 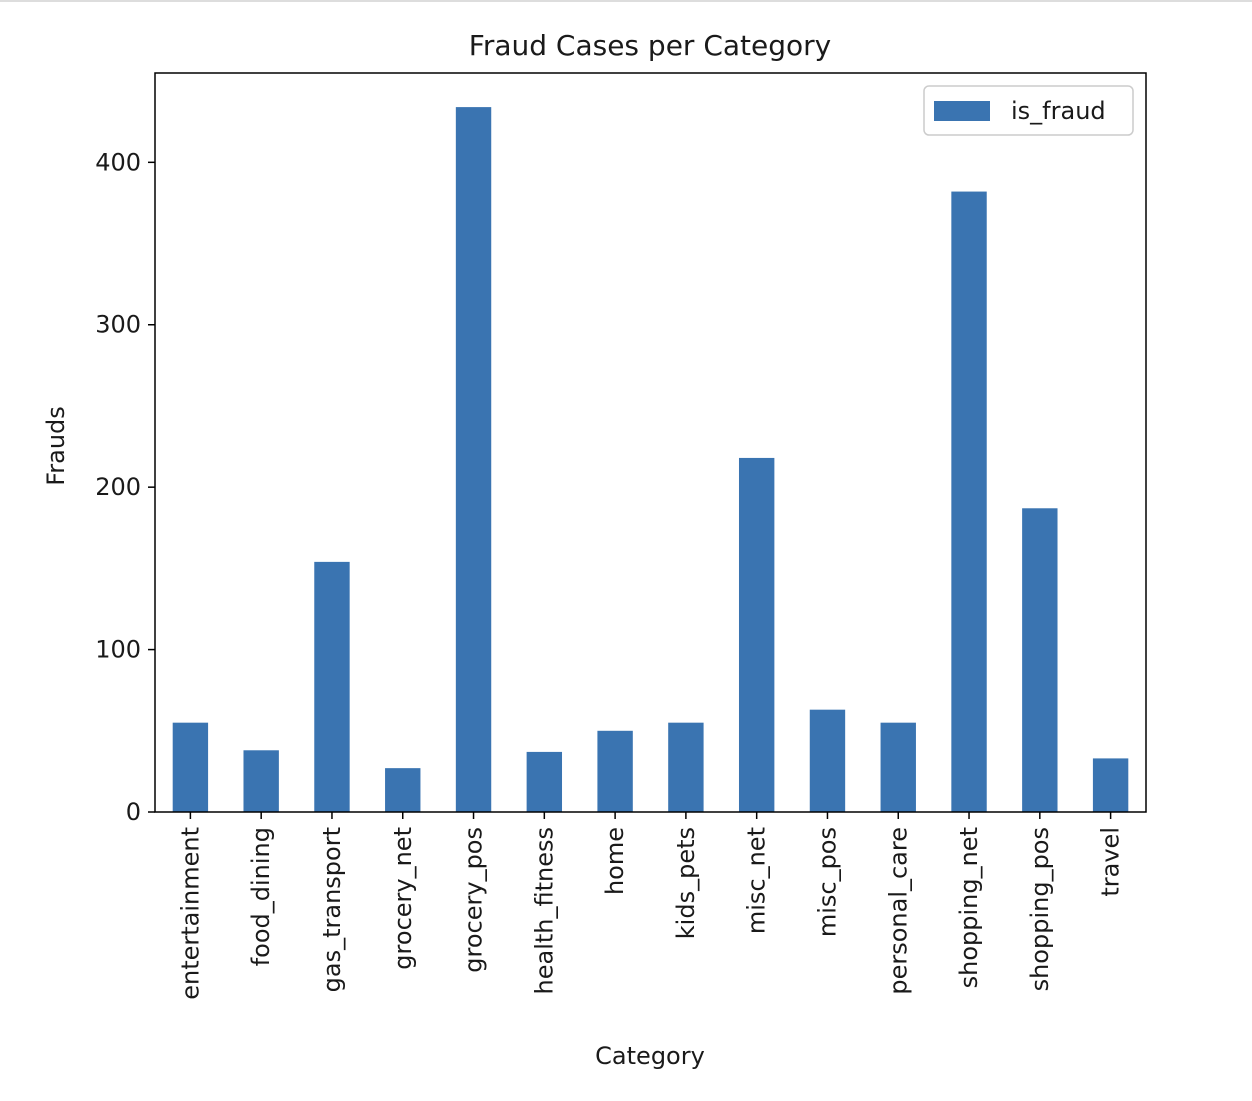 I want to click on x-tick-label: shopping_net, so click(x=969, y=907).